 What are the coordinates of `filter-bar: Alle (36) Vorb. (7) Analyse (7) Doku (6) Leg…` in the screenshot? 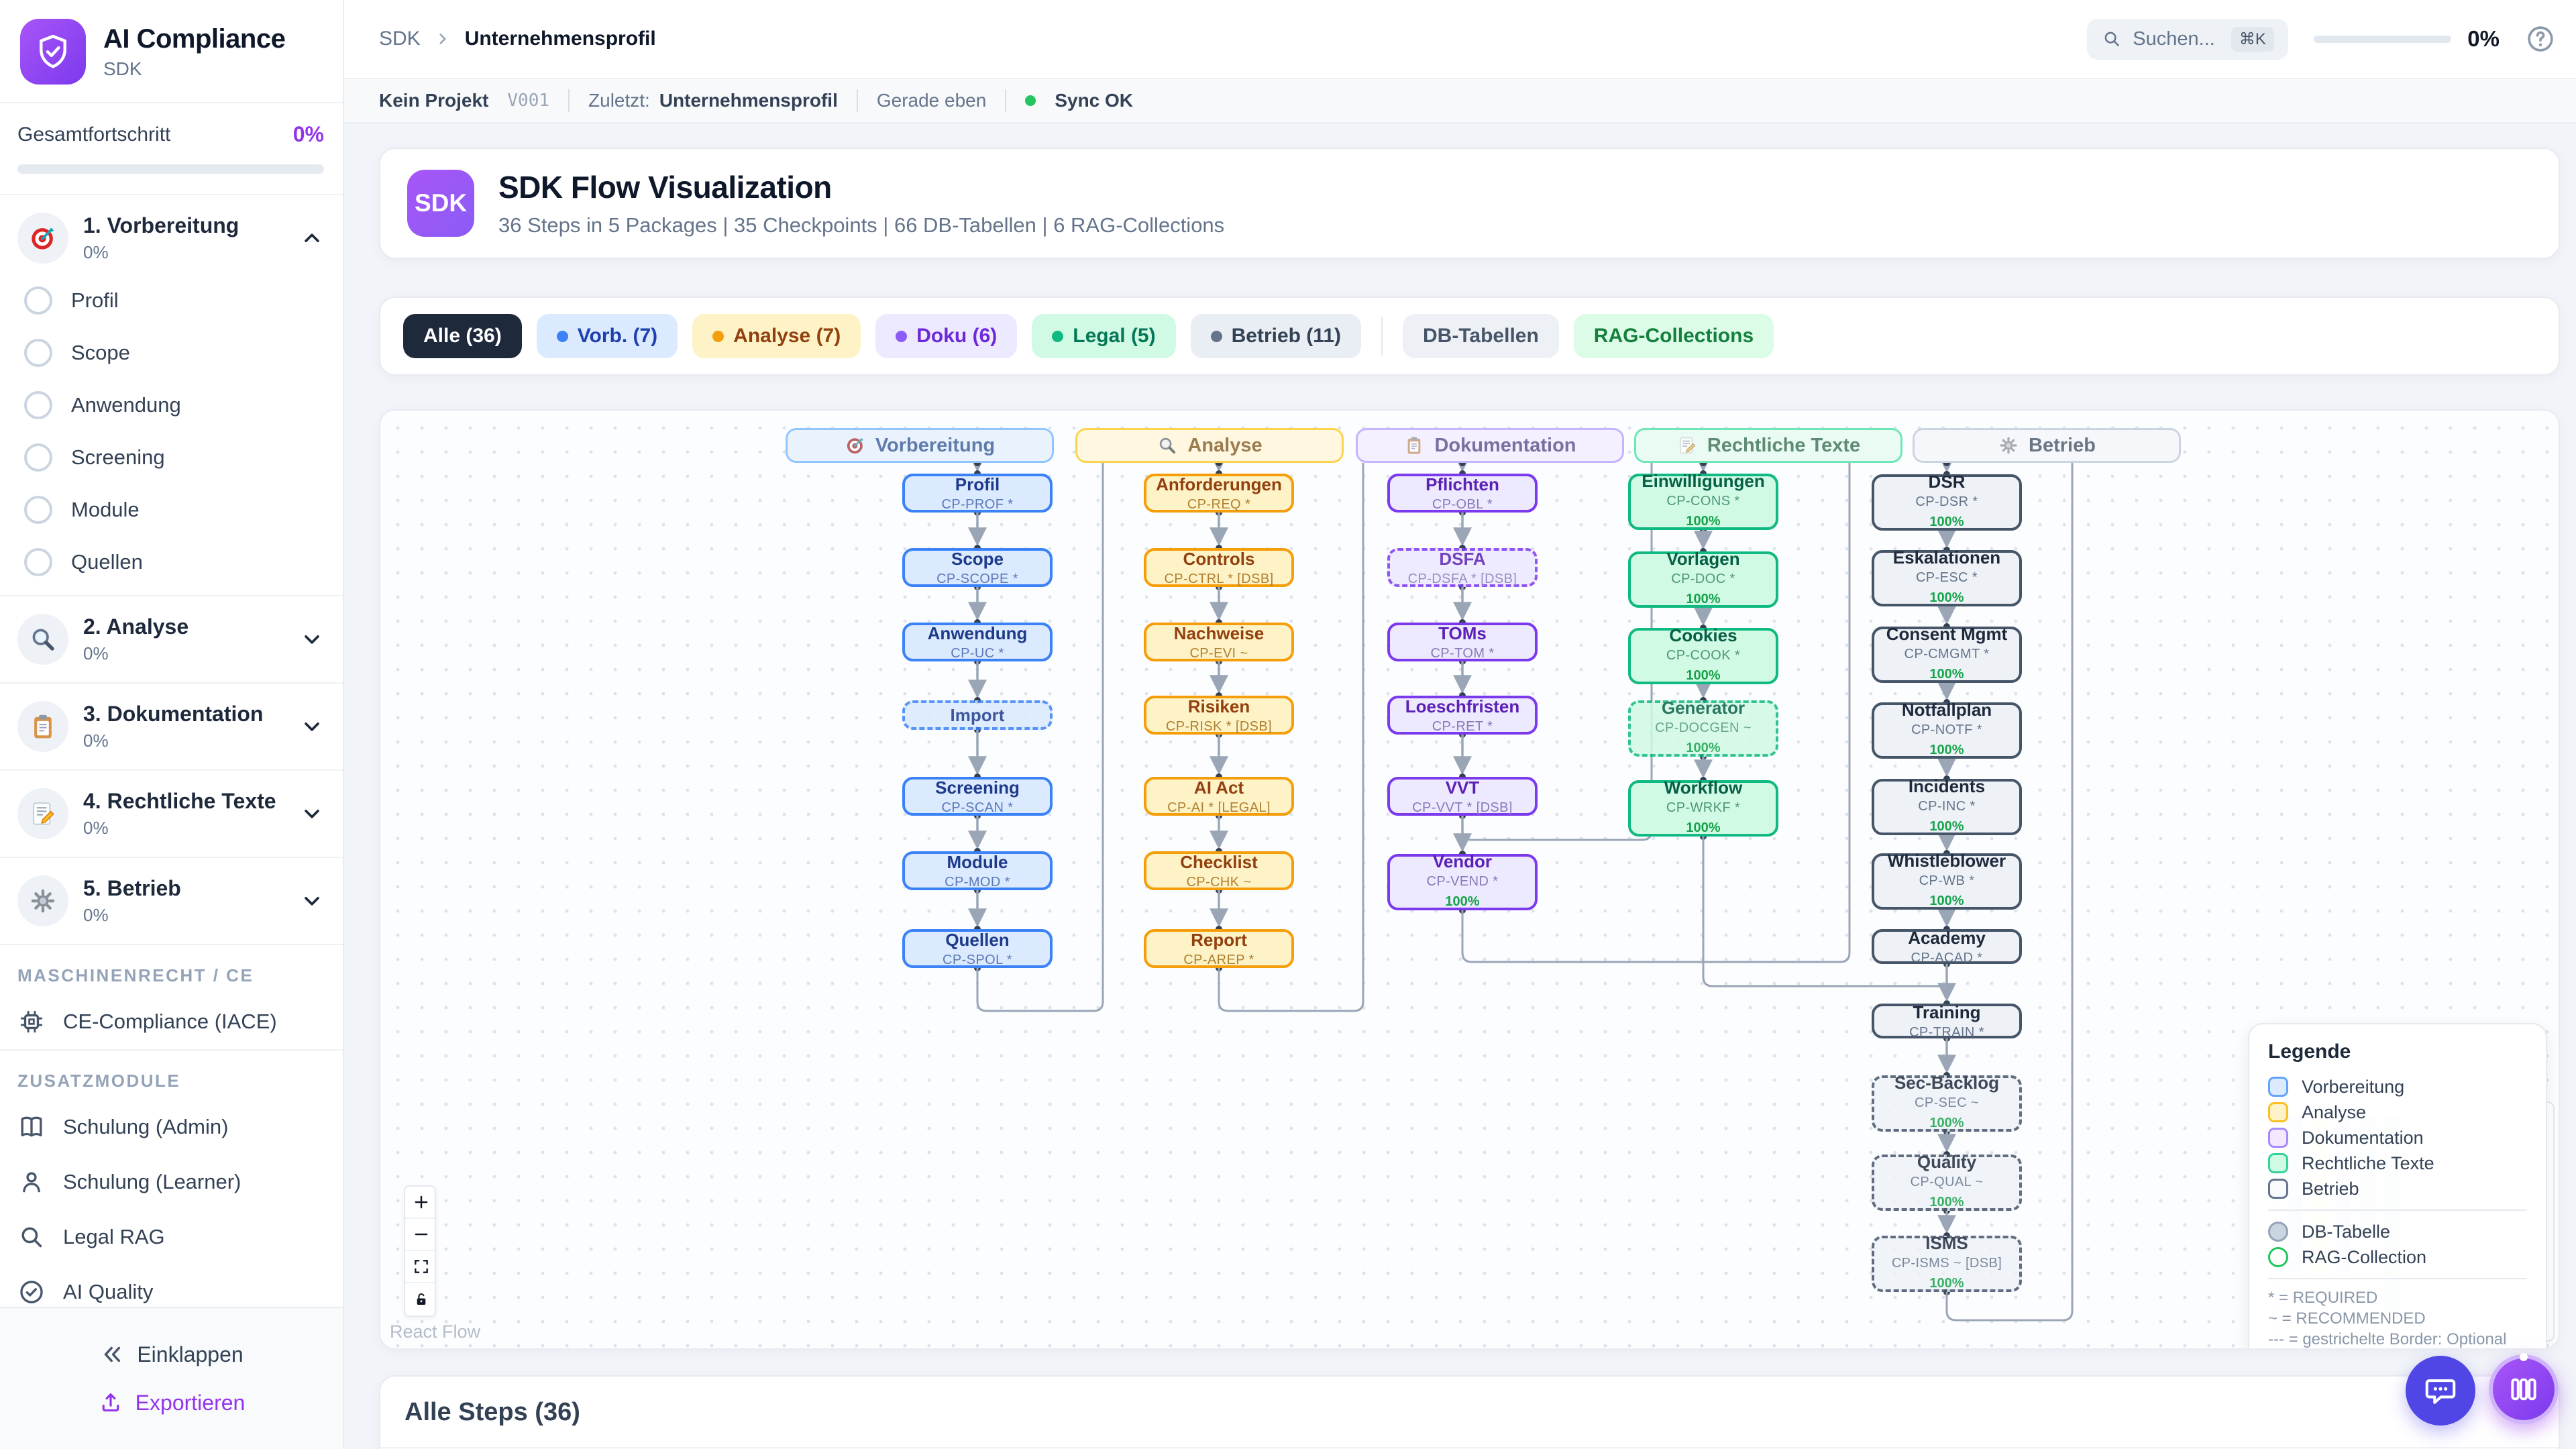 It's located at (1469, 336).